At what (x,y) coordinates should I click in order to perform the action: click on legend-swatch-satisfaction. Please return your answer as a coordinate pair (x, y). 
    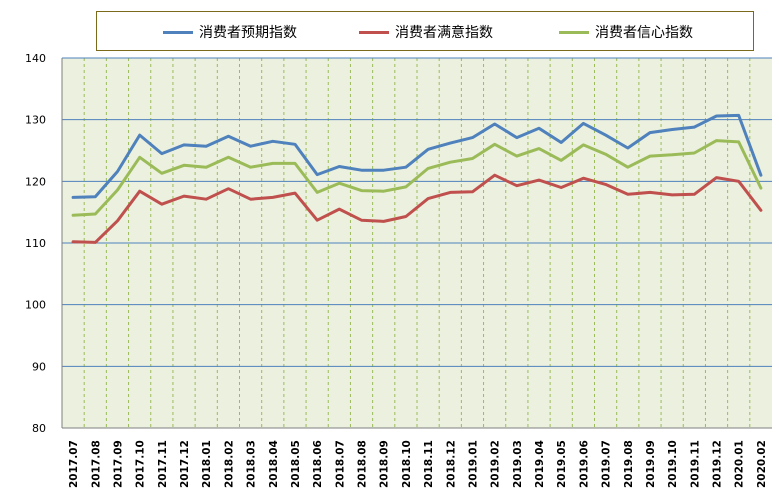
    Looking at the image, I should click on (374, 32).